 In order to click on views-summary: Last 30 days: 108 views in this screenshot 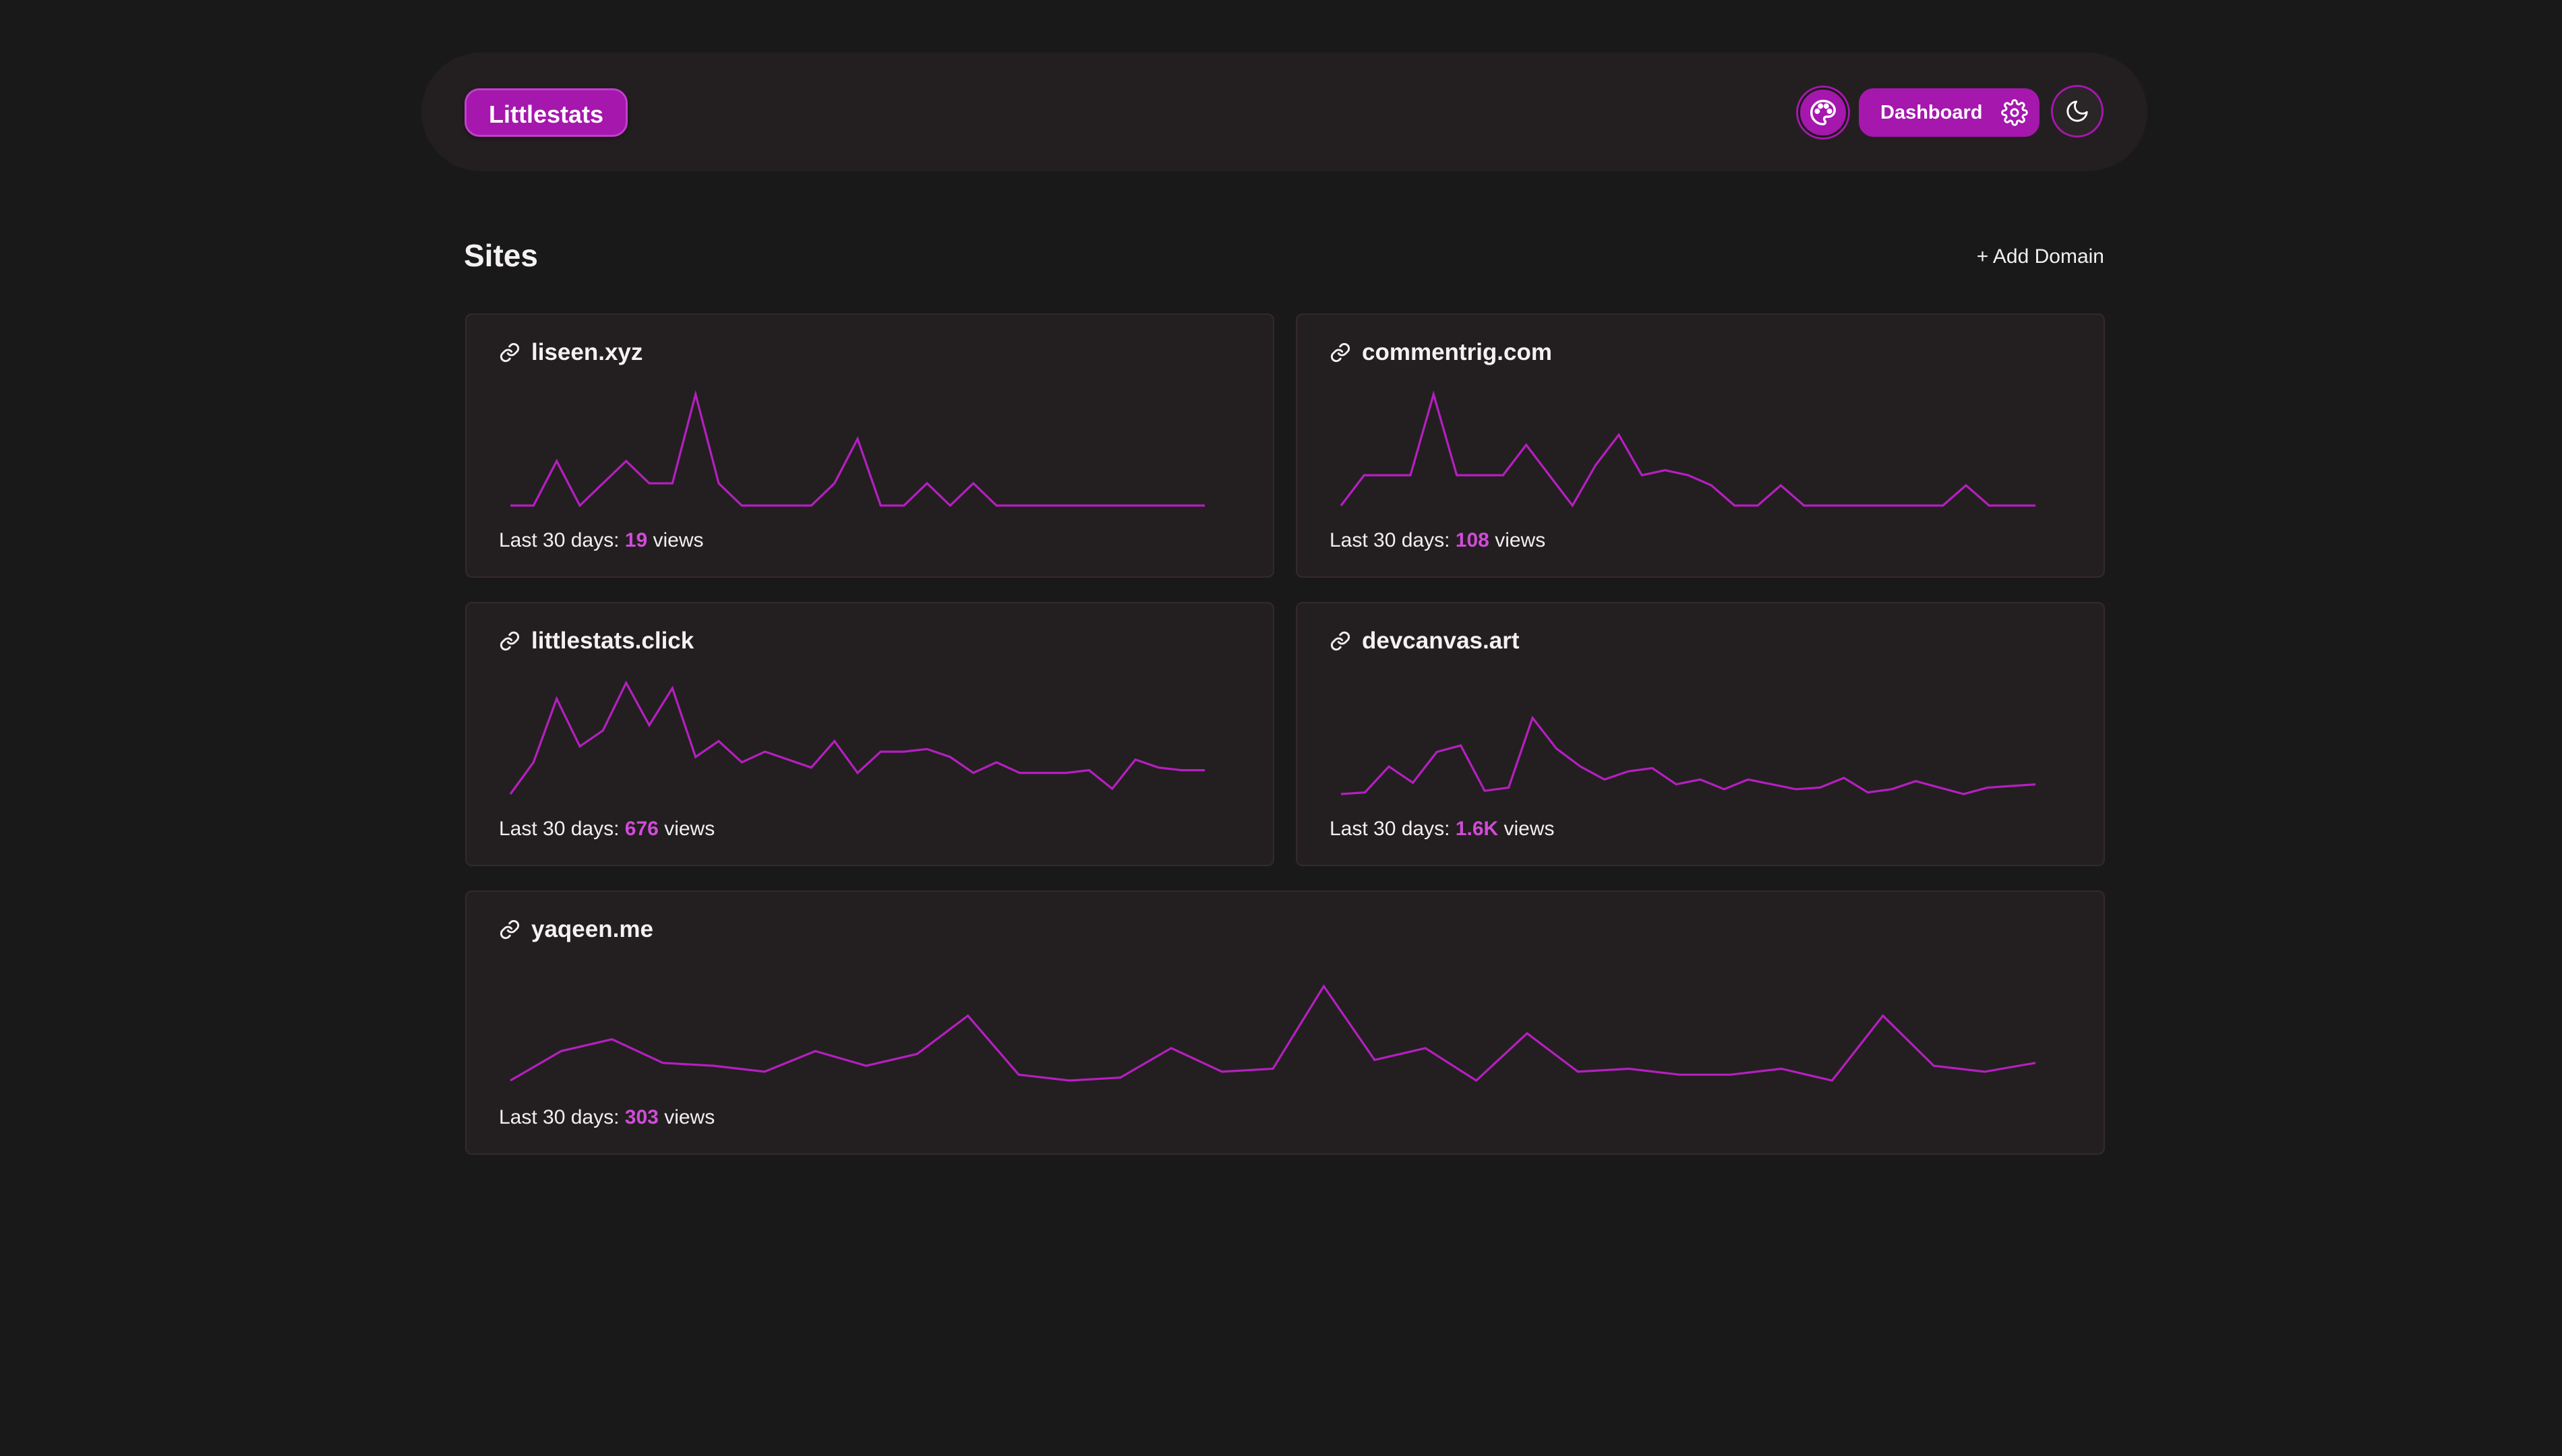, I will do `click(1438, 540)`.